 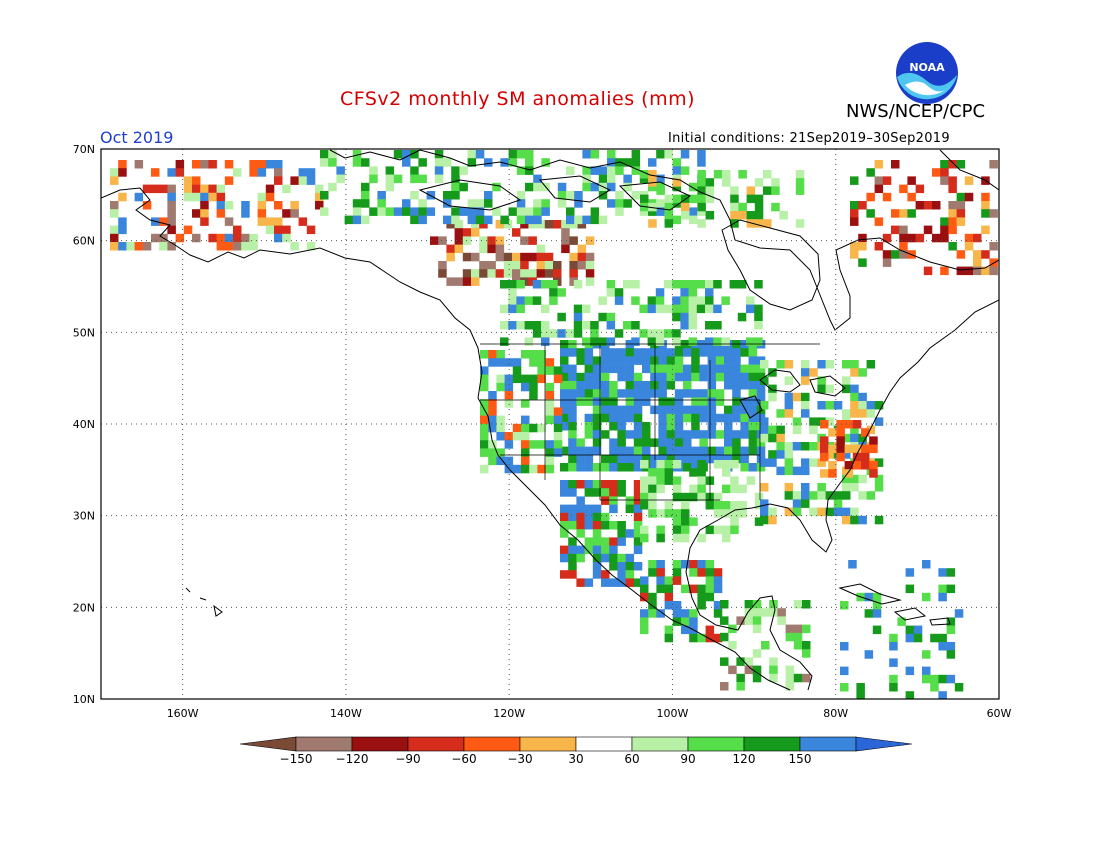 I want to click on colorbar-level-label: −150, so click(x=296, y=759).